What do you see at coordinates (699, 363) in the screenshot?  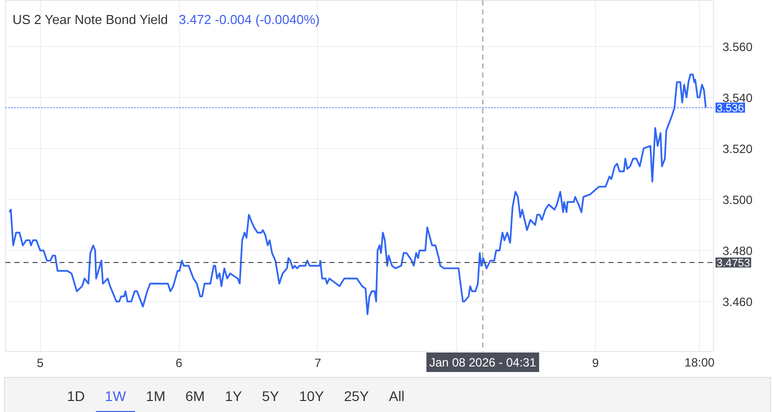 I see `x-tick-label: 18:00` at bounding box center [699, 363].